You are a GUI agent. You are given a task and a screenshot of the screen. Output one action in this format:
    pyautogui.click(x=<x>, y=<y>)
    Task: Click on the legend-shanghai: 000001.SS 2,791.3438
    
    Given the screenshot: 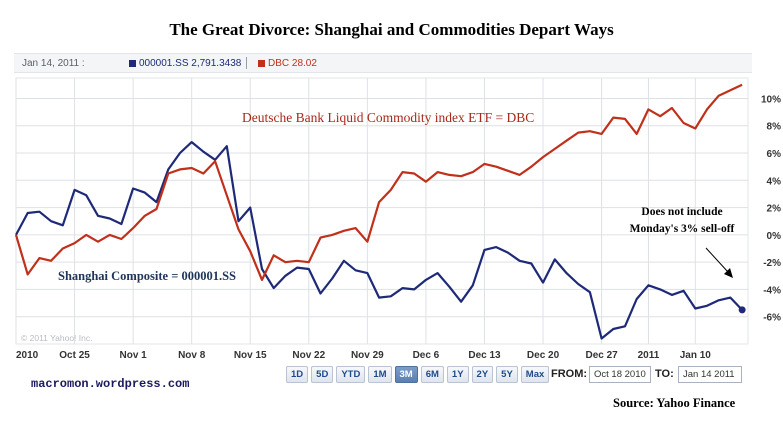 What is the action you would take?
    pyautogui.click(x=190, y=63)
    